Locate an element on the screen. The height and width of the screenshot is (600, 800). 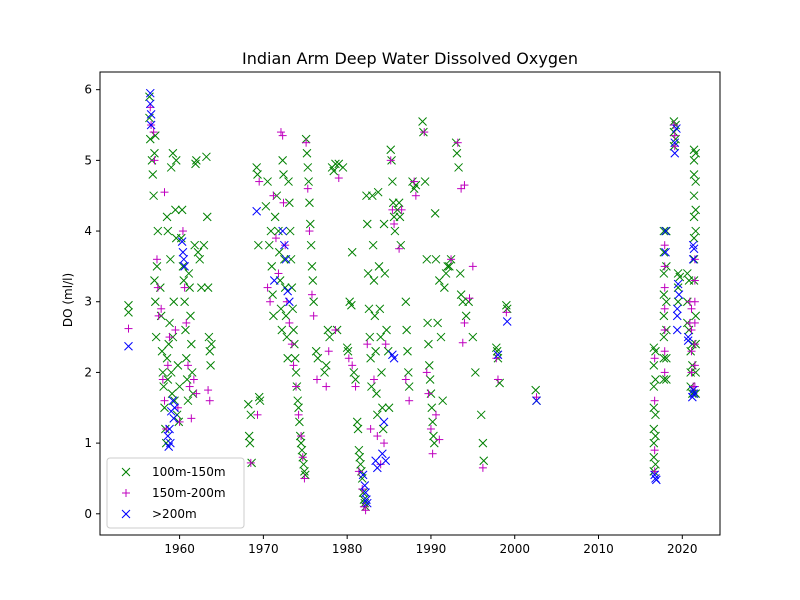
legend-box is located at coordinates (175, 493).